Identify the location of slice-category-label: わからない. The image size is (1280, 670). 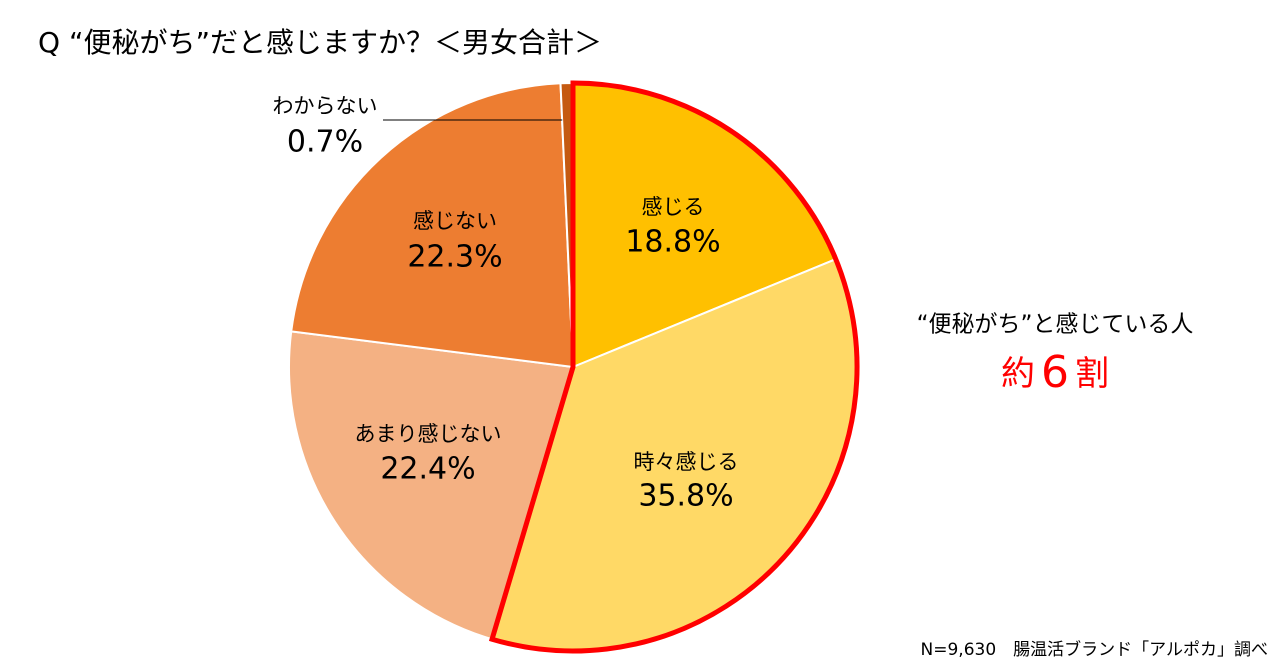
(325, 106).